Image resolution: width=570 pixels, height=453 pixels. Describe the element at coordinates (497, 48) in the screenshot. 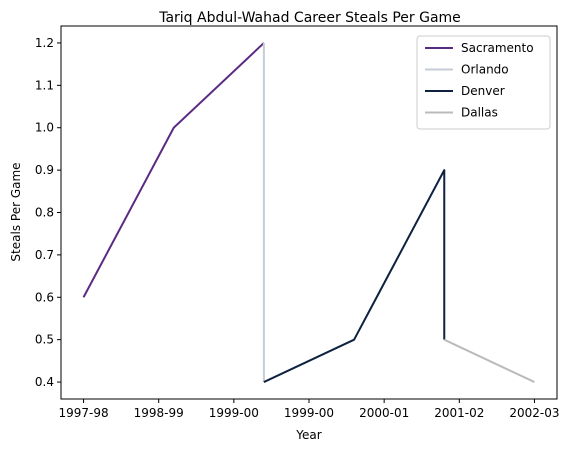

I see `legend-label-sacramento: Sacramento` at that location.